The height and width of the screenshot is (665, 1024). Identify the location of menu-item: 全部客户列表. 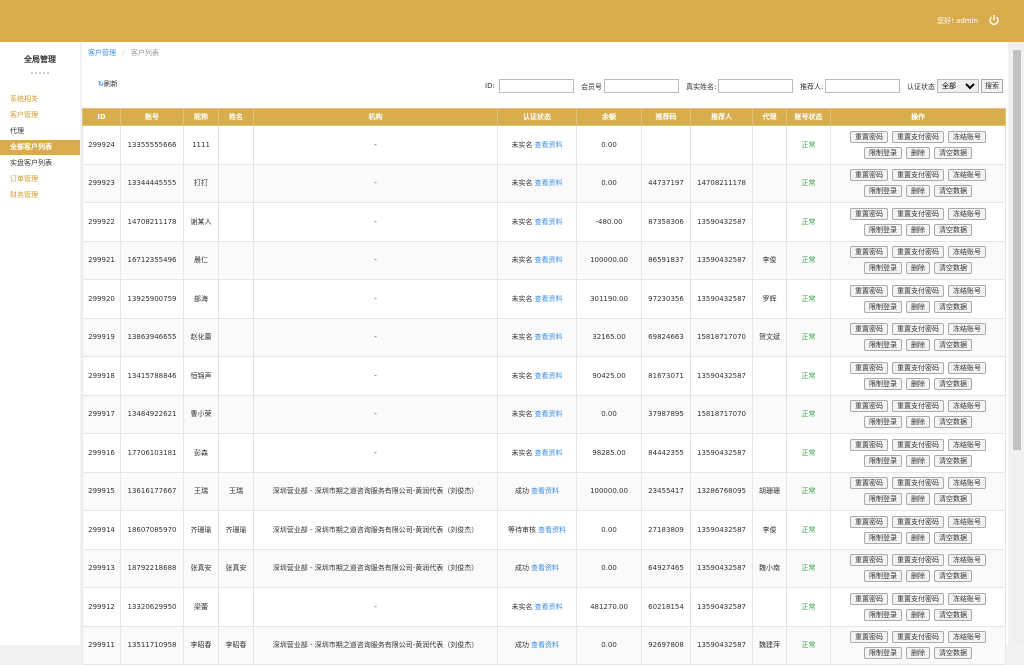
(40, 147).